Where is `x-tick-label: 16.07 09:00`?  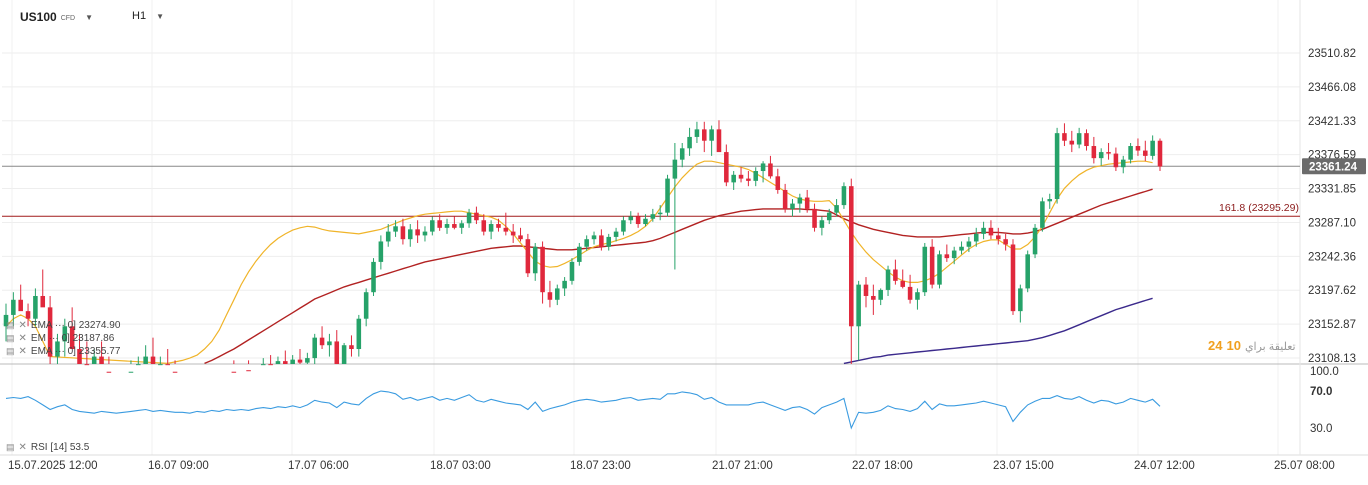 x-tick-label: 16.07 09:00 is located at coordinates (178, 466).